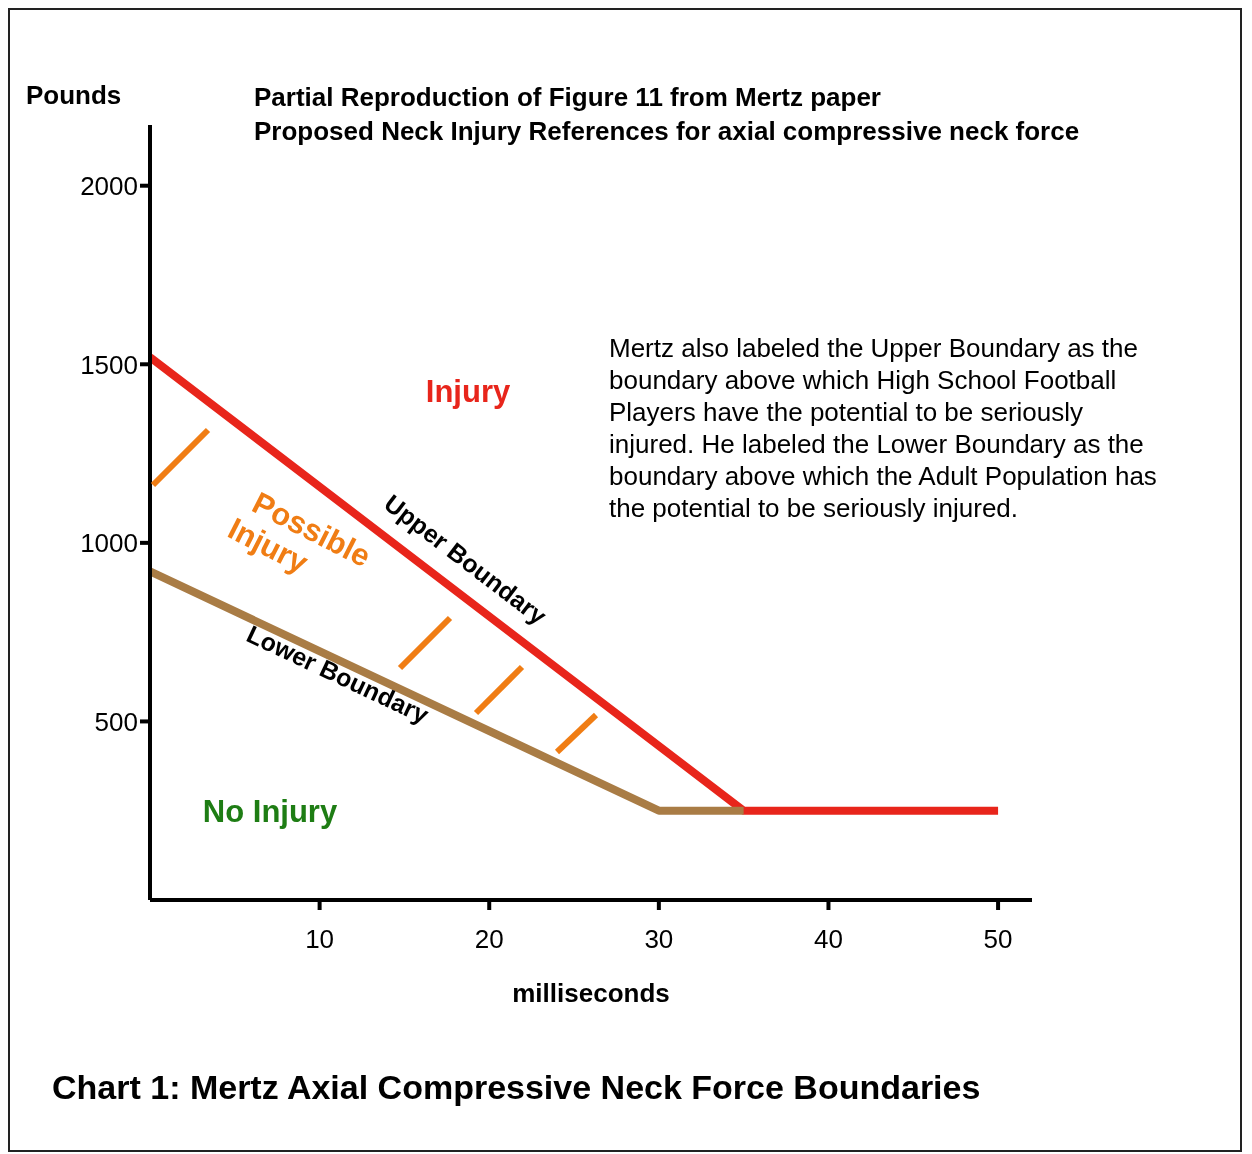 The width and height of the screenshot is (1252, 1154). I want to click on x-tick-label: 10, so click(320, 939).